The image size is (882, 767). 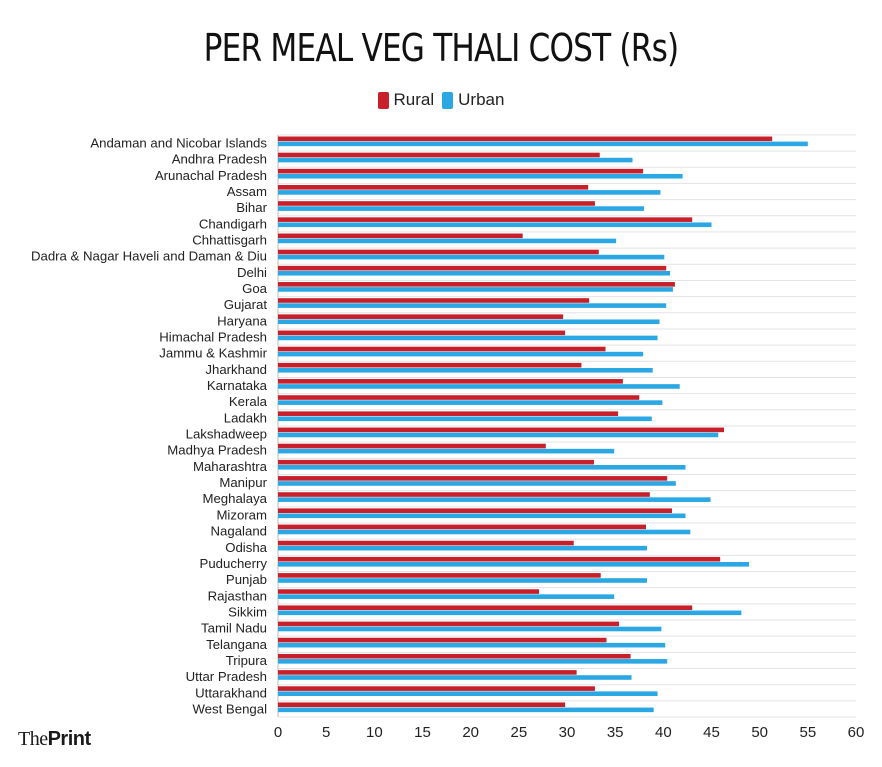 What do you see at coordinates (211, 175) in the screenshot?
I see `category-label: Arunachal Pradesh` at bounding box center [211, 175].